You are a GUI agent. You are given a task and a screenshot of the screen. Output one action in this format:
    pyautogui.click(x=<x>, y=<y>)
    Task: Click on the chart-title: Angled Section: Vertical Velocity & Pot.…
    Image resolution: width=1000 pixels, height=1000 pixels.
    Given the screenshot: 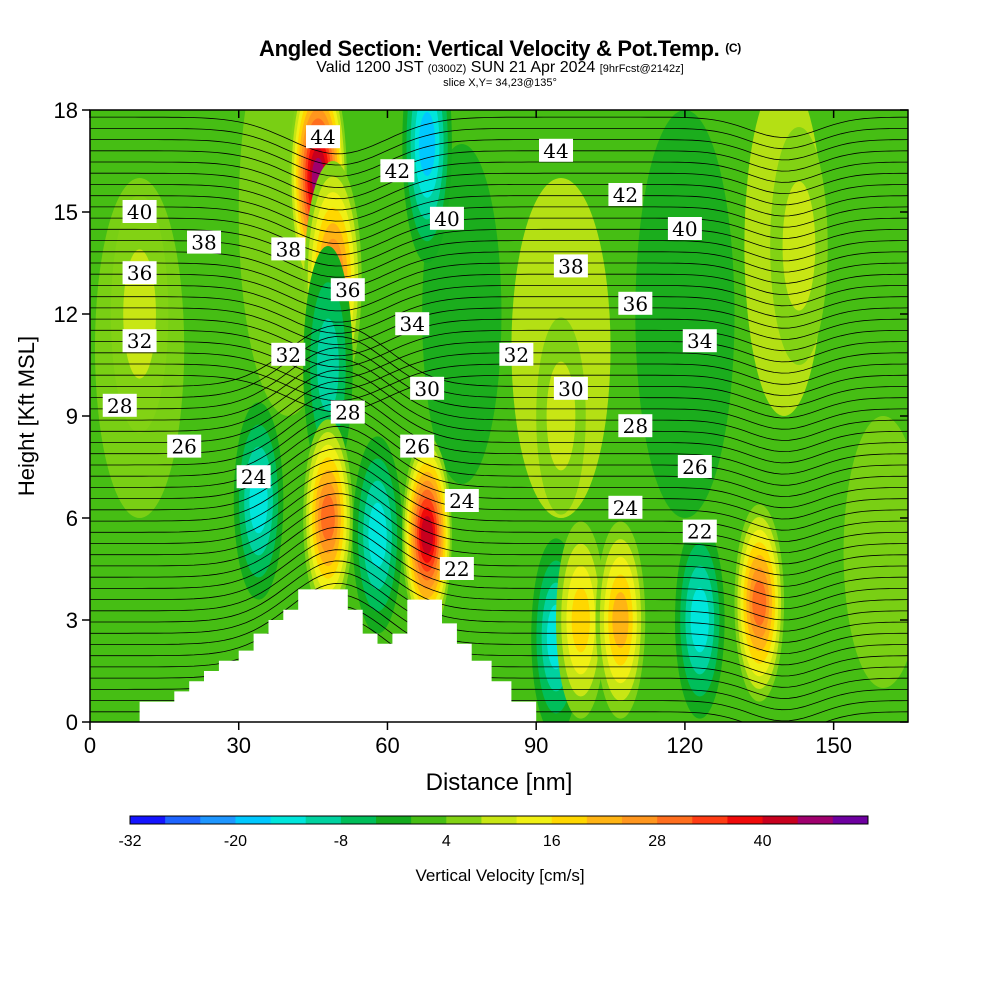 What is the action you would take?
    pyautogui.click(x=500, y=49)
    